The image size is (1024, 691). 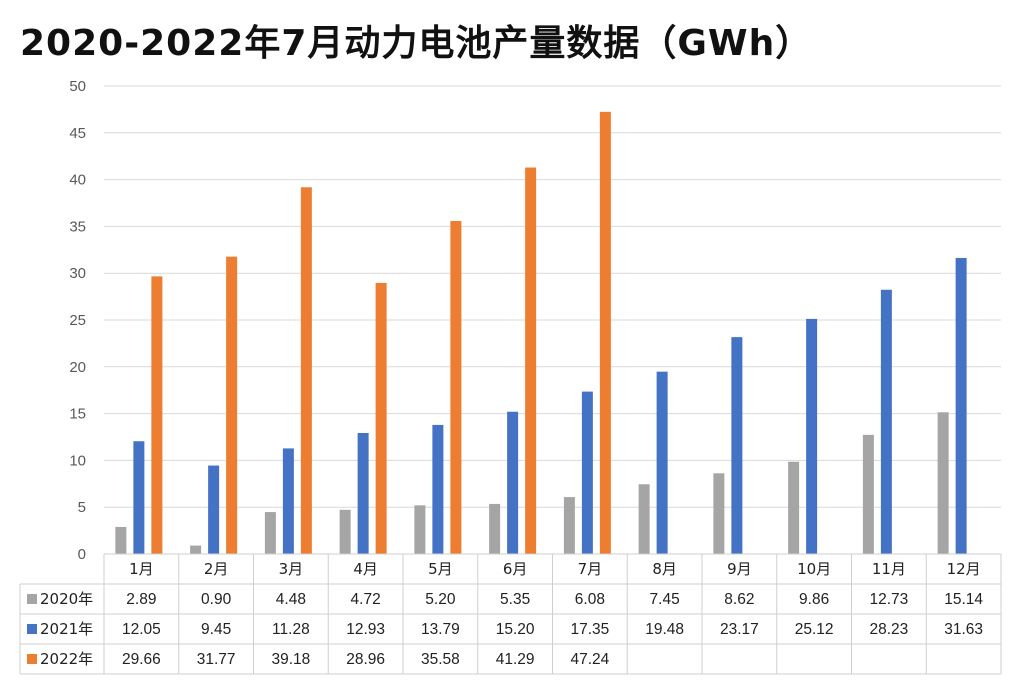 What do you see at coordinates (420, 529) in the screenshot?
I see `bar-2020年-5月` at bounding box center [420, 529].